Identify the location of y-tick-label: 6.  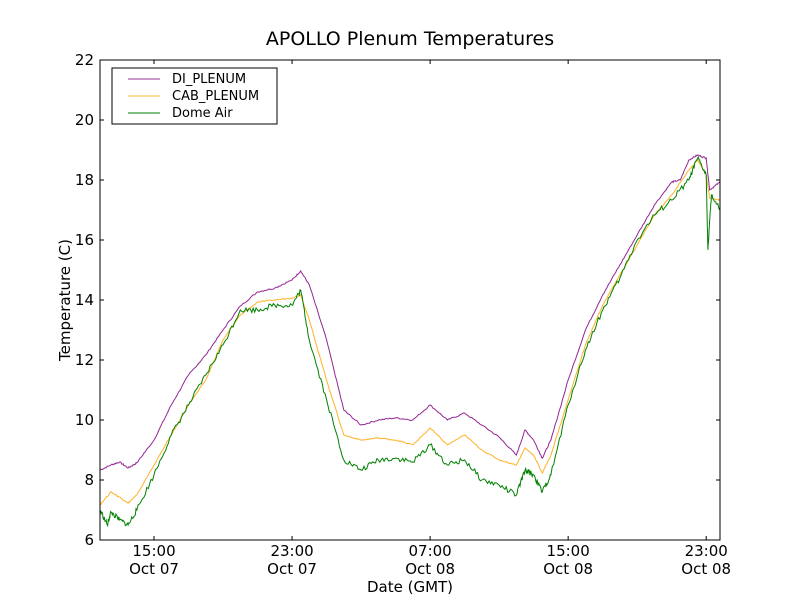
(89, 540).